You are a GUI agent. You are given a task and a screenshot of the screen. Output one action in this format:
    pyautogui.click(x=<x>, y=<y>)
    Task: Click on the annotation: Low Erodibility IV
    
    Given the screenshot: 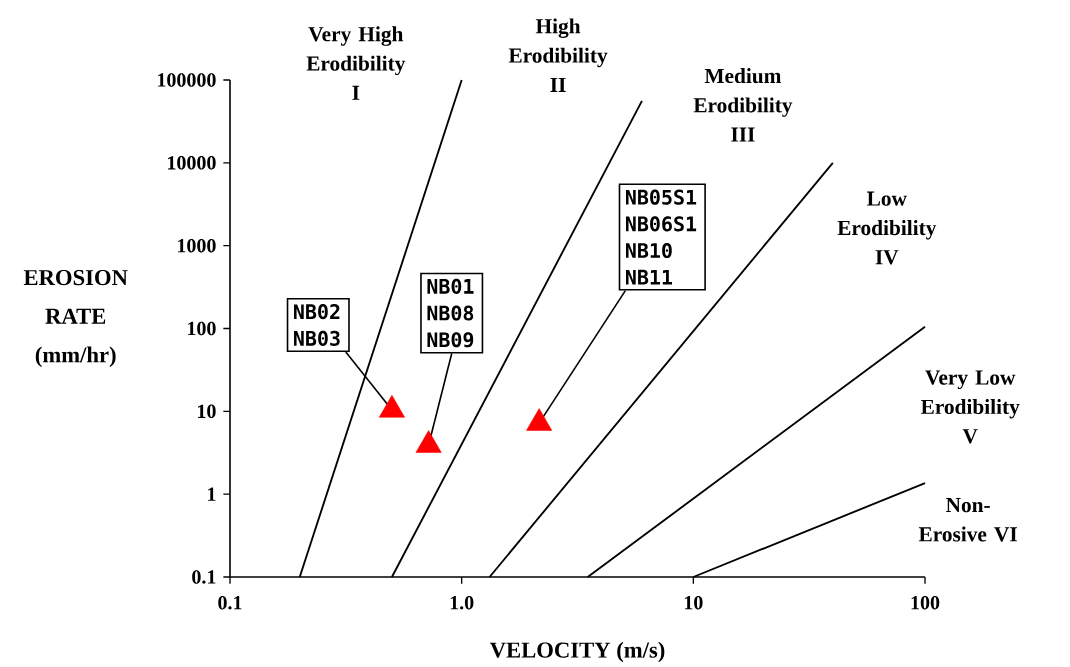 What is the action you would take?
    pyautogui.click(x=887, y=228)
    